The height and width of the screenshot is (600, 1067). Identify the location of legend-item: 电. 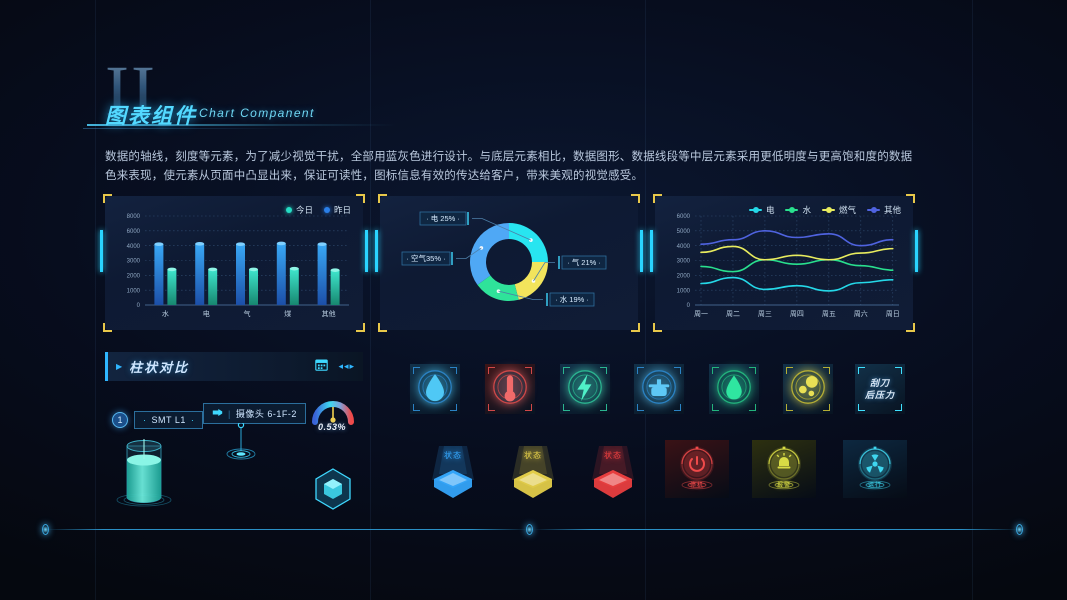
(761, 210).